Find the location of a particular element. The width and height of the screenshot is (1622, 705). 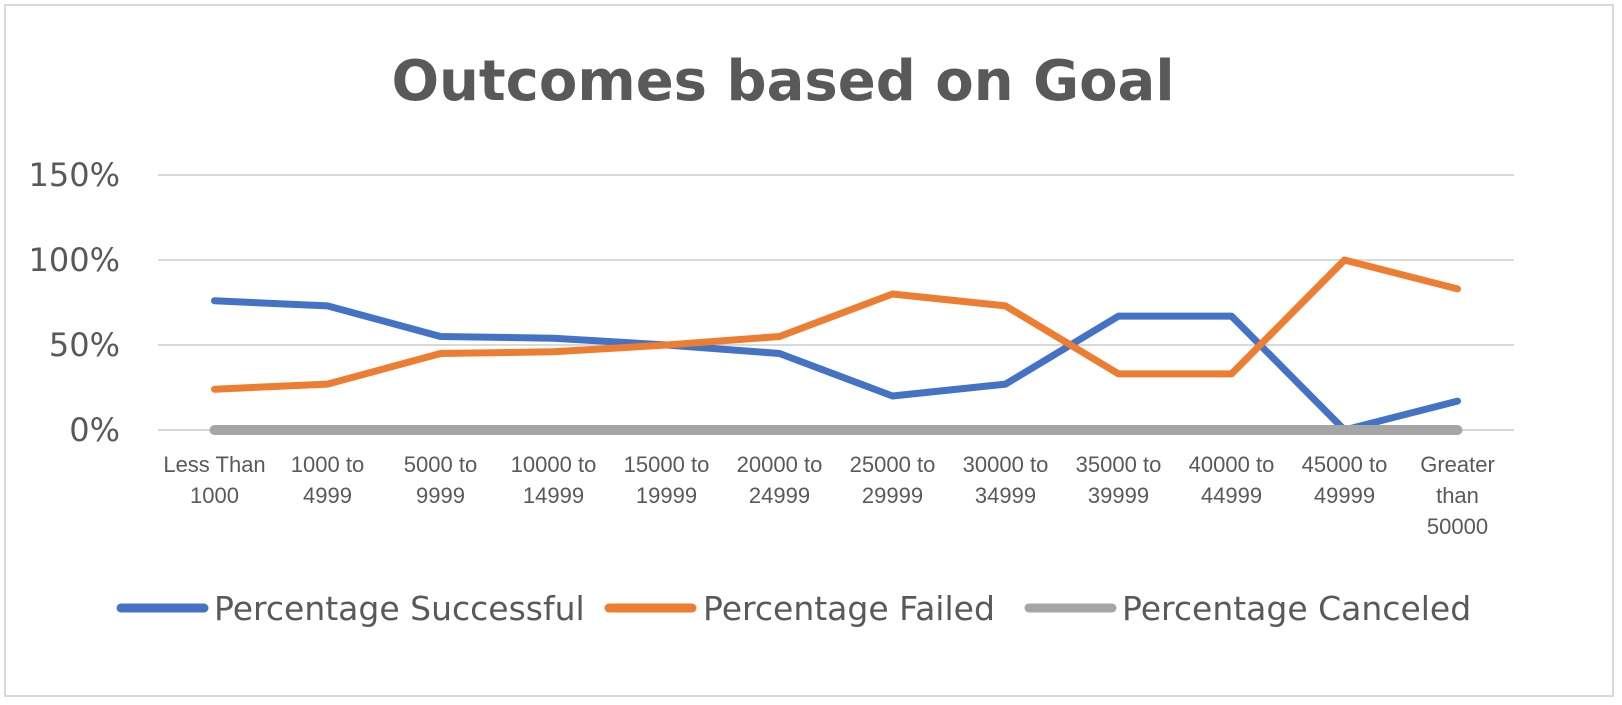

x-tick-label: 30000 to 34999 is located at coordinates (1006, 480).